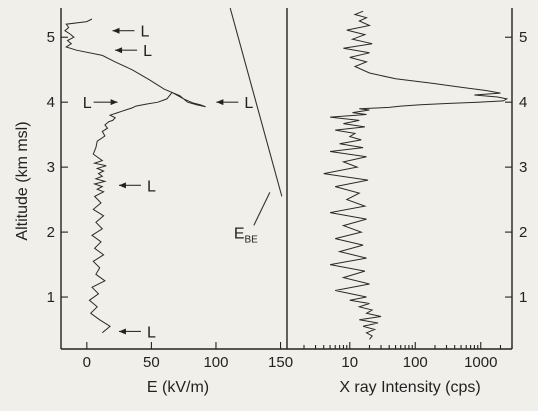 Image resolution: width=538 pixels, height=411 pixels. I want to click on right-x-axis-label: X ray Intensity (cps), so click(409, 387).